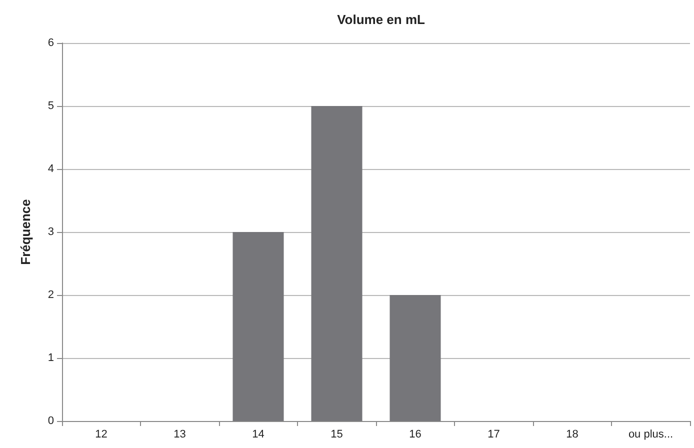 This screenshot has height=448, width=694. I want to click on y-tick-label: 0, so click(51, 421).